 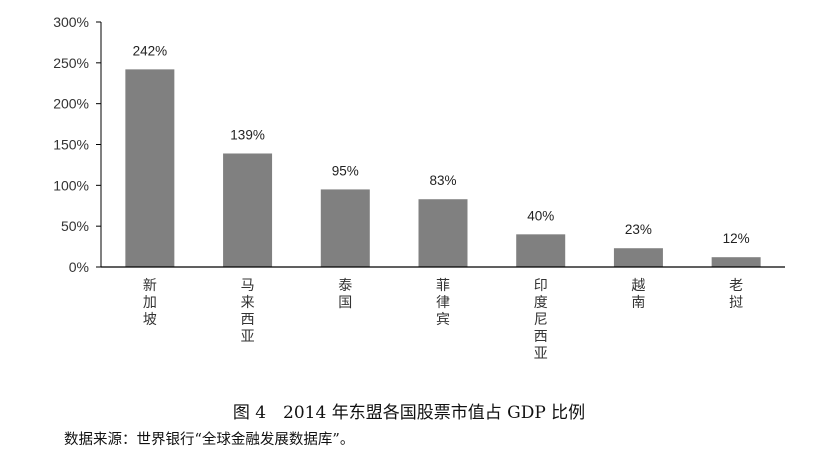 I want to click on data-label: 23%, so click(x=638, y=229).